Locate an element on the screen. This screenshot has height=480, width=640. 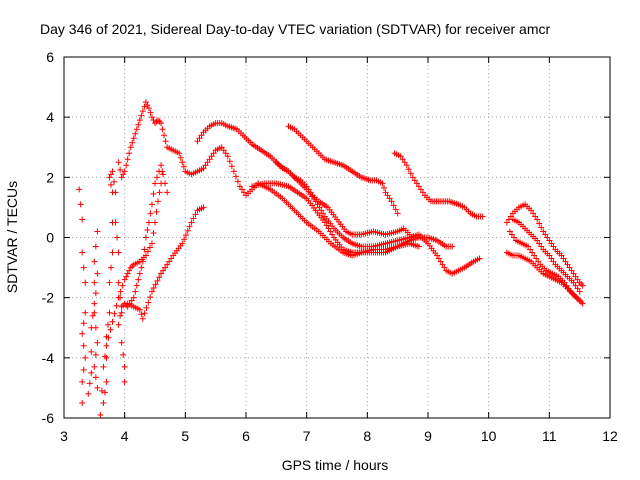
x-tick-label: 6 is located at coordinates (246, 436).